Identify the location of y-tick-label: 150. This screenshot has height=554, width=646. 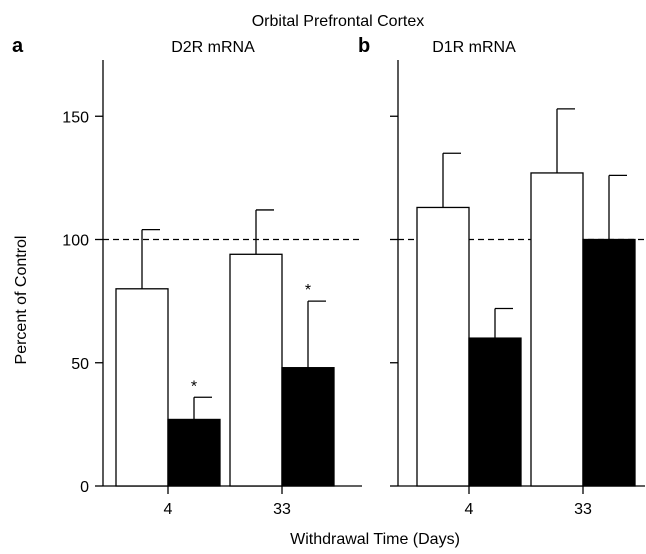
(75, 117).